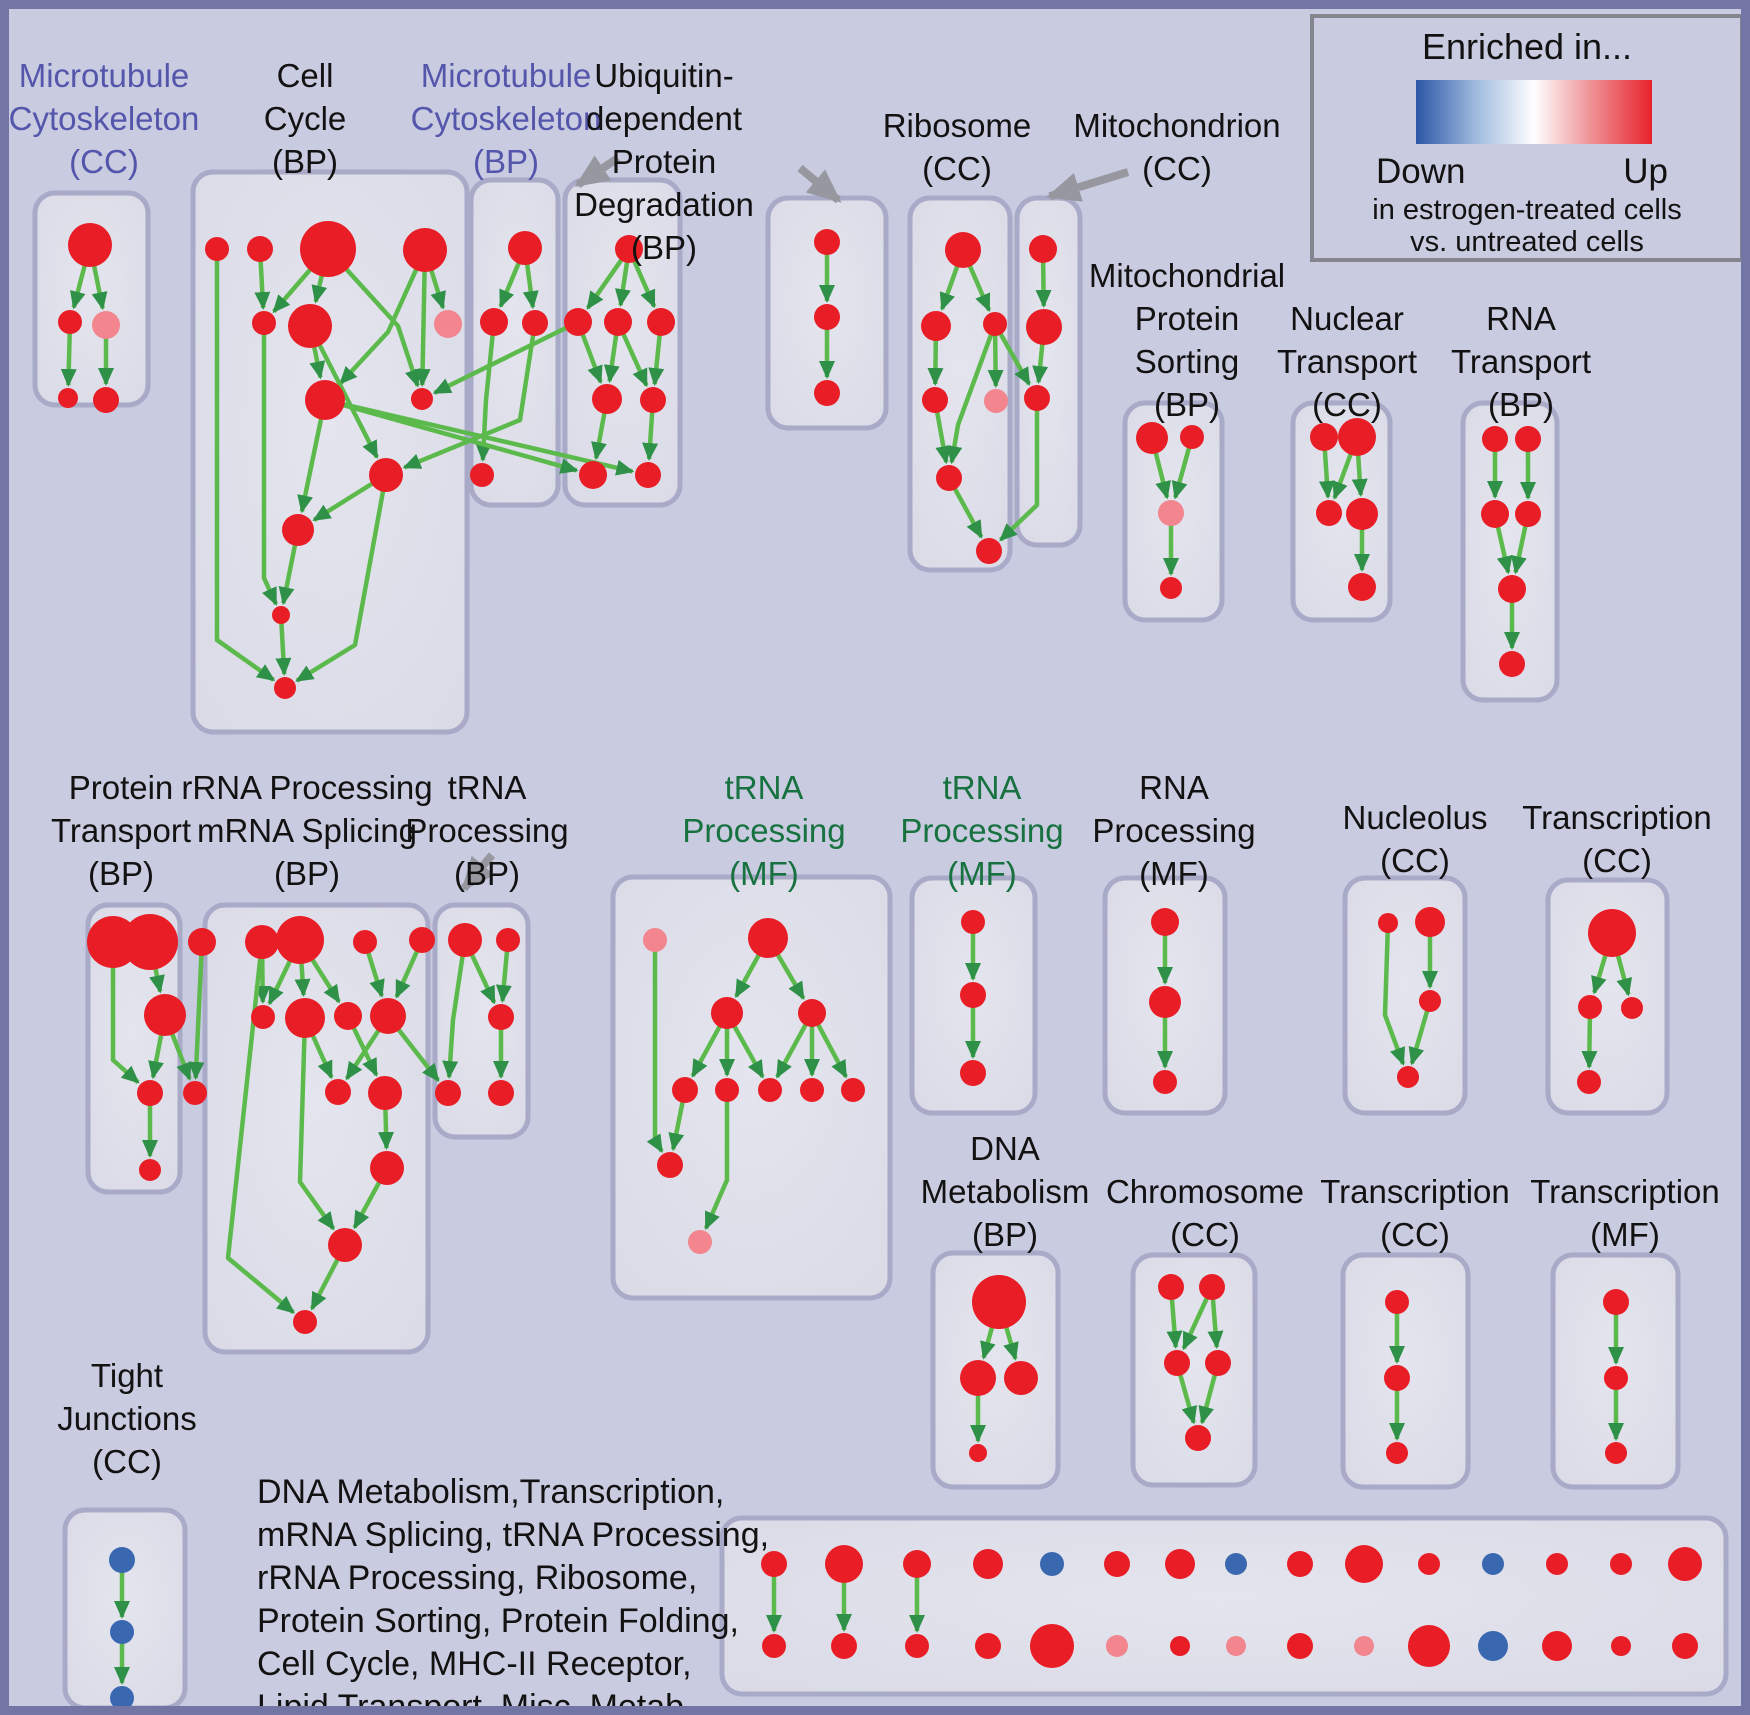 This screenshot has height=1715, width=1750. I want to click on microtubule_bp-node-2-red, so click(535, 323).